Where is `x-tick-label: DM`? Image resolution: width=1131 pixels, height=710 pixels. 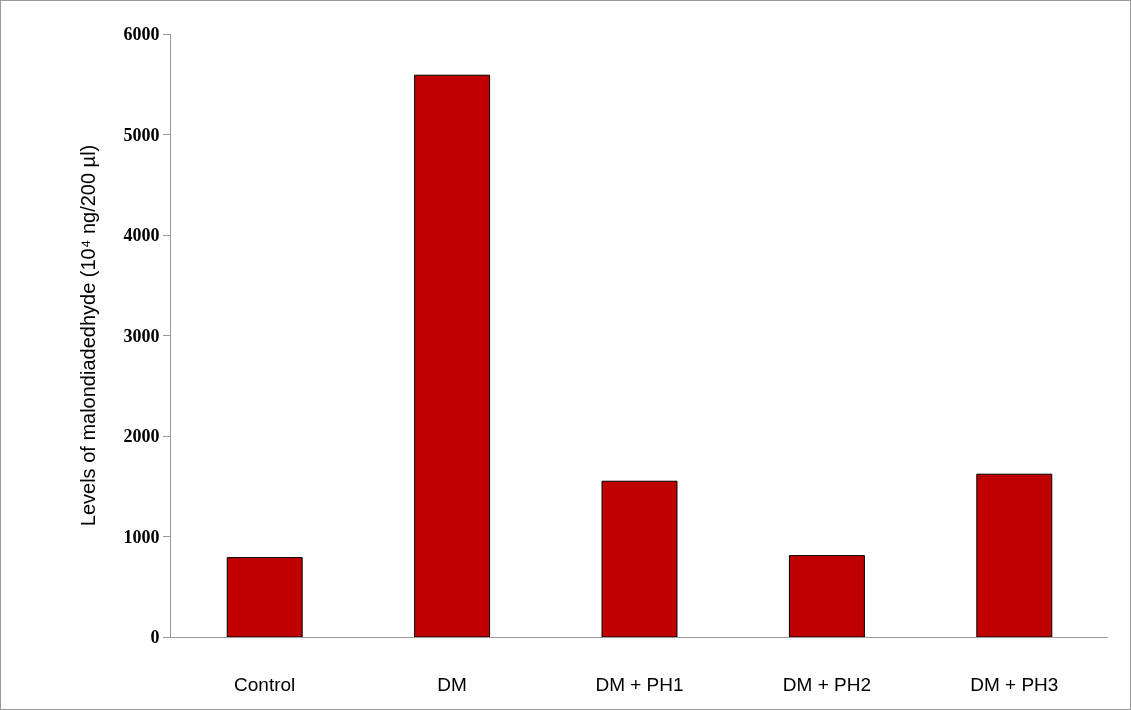 x-tick-label: DM is located at coordinates (452, 684).